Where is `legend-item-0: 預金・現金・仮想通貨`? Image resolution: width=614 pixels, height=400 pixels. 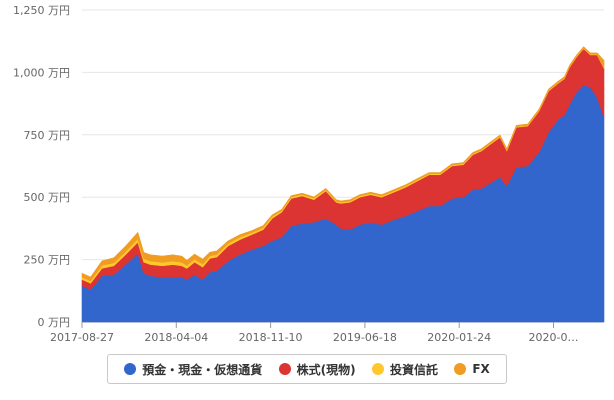 legend-item-0: 預金・現金・仮想通貨 is located at coordinates (193, 369).